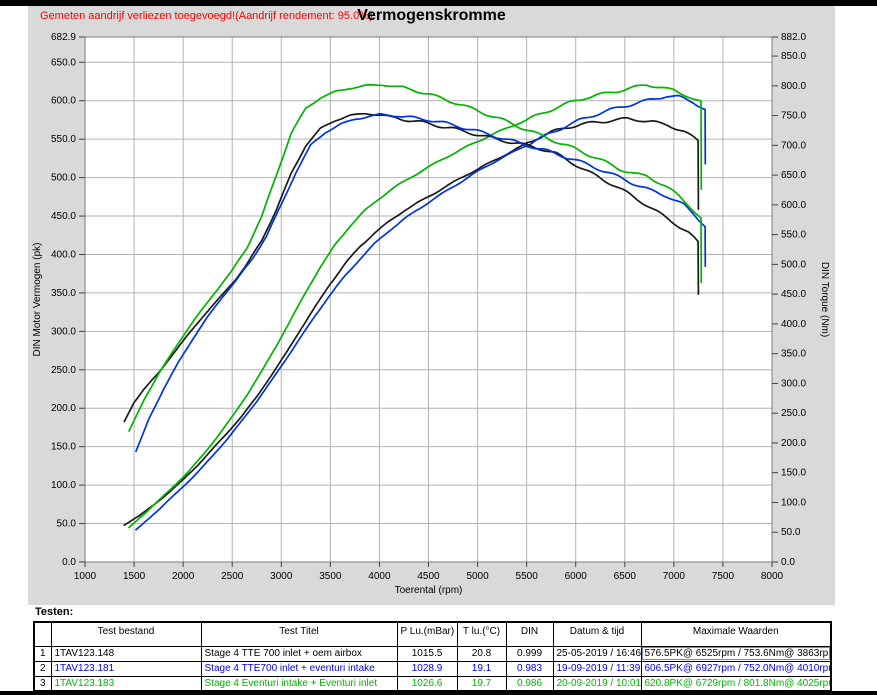  What do you see at coordinates (529, 653) in the screenshot?
I see `cell-din: 0.999` at bounding box center [529, 653].